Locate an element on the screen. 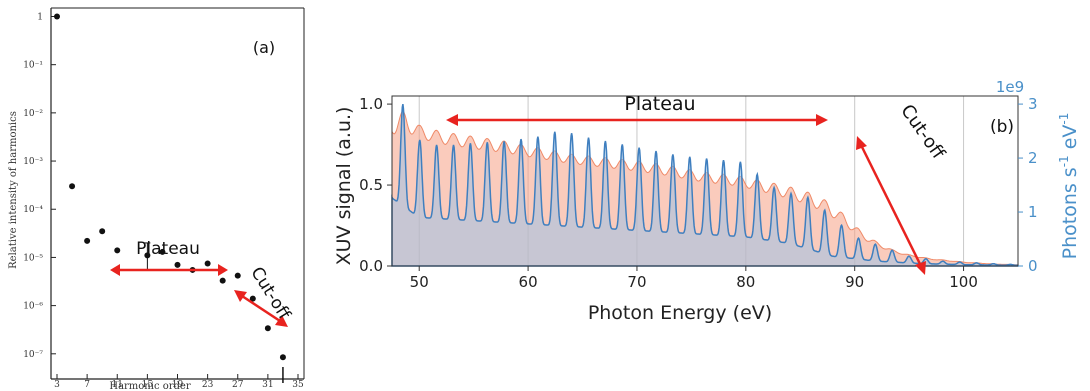 This screenshot has height=391, width=1090. chart-a-y-tick-label: 10⁻⁷ is located at coordinates (33, 355).